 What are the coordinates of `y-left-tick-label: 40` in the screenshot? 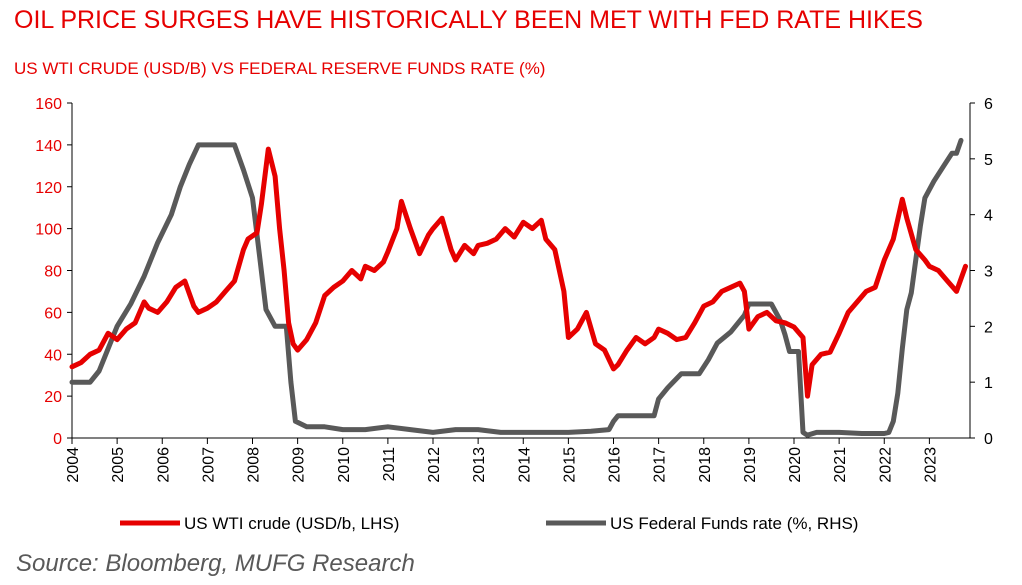 It's located at (53, 355).